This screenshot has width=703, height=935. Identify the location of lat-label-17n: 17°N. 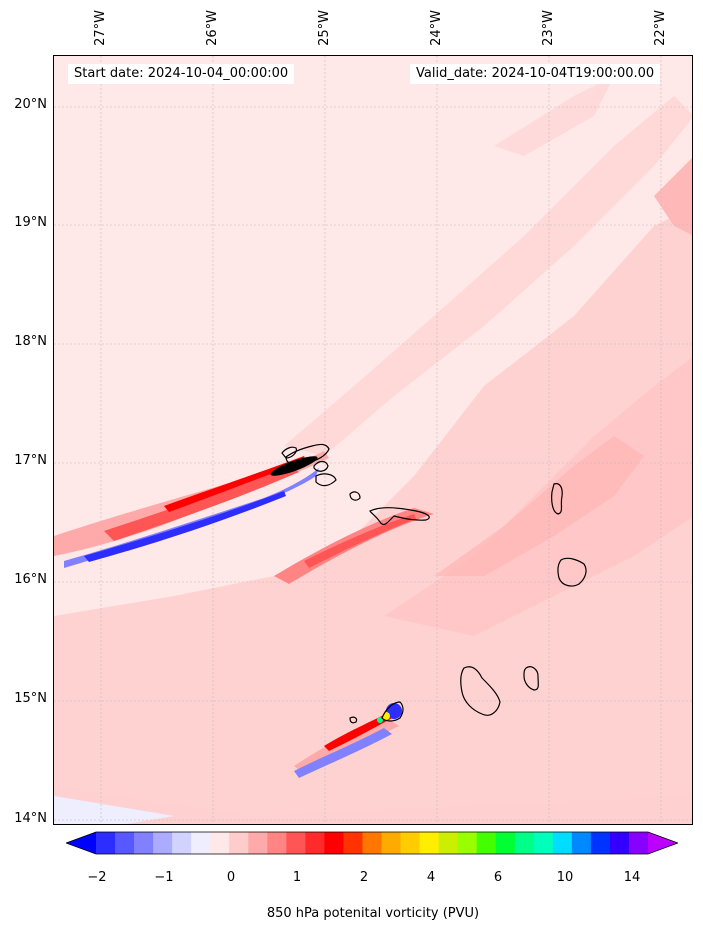
(30, 460).